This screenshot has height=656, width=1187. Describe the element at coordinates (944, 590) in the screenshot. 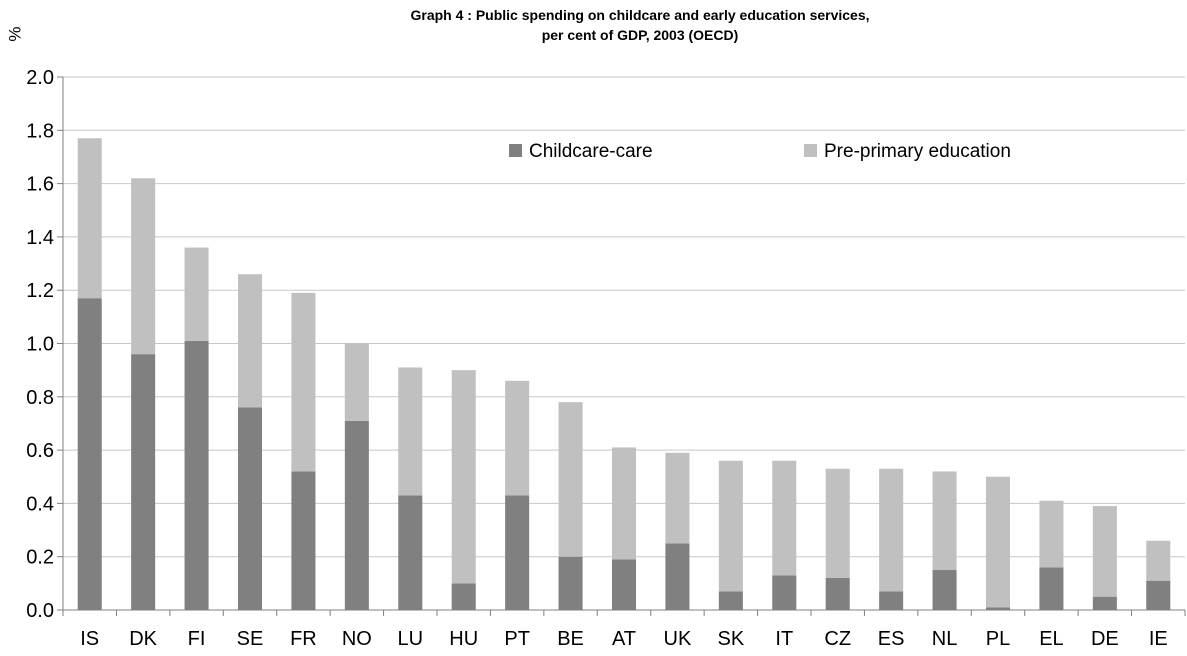

I see `bar-nl-childcare` at that location.